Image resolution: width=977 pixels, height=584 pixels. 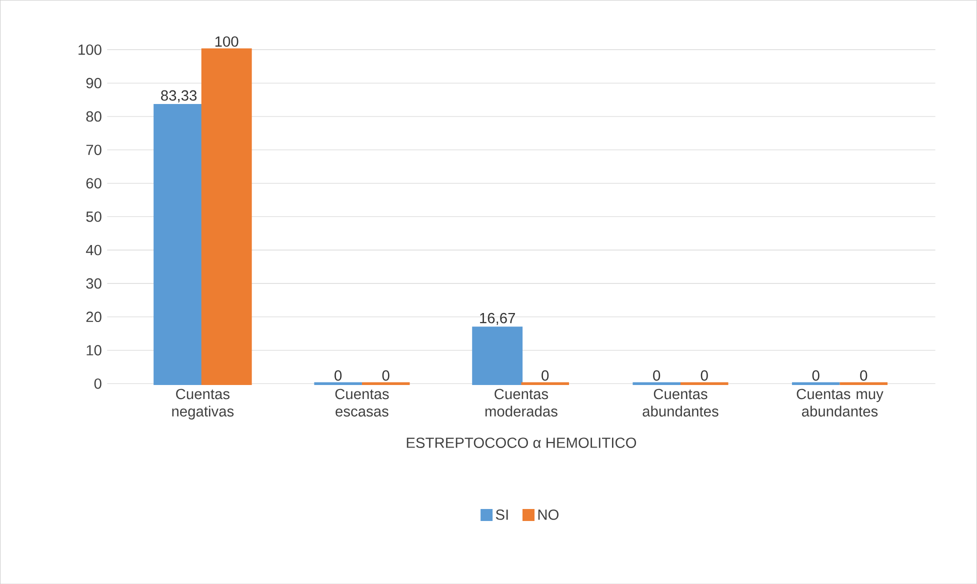 What do you see at coordinates (94, 216) in the screenshot?
I see `y-tick-label: 50` at bounding box center [94, 216].